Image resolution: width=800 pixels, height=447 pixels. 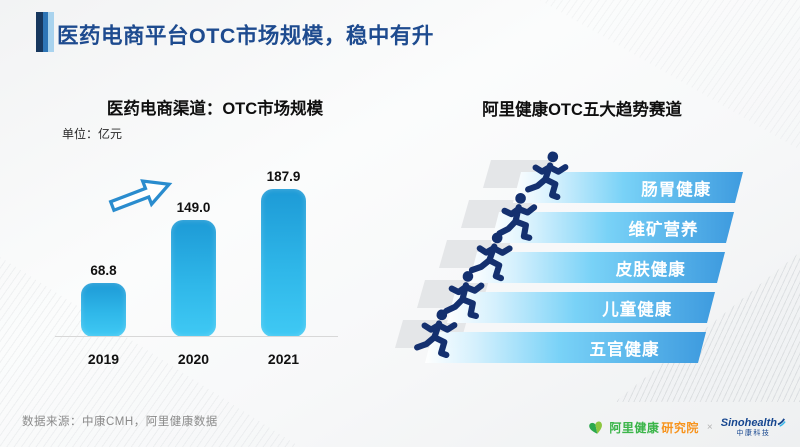 I want to click on track-banner-3: 皮肤健康, so click(x=597, y=267).